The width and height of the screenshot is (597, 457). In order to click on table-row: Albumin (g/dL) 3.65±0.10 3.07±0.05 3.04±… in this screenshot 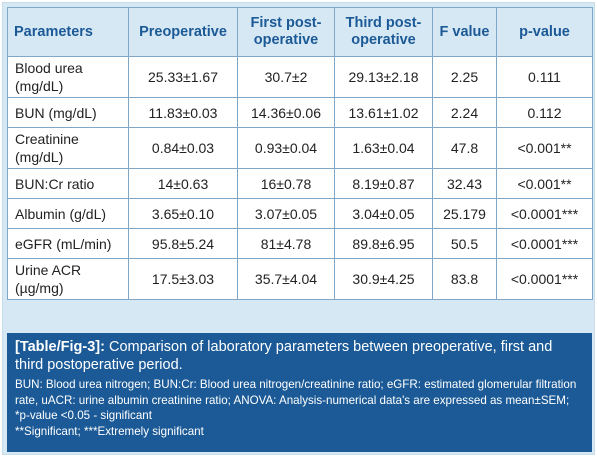, I will do `click(300, 213)`.